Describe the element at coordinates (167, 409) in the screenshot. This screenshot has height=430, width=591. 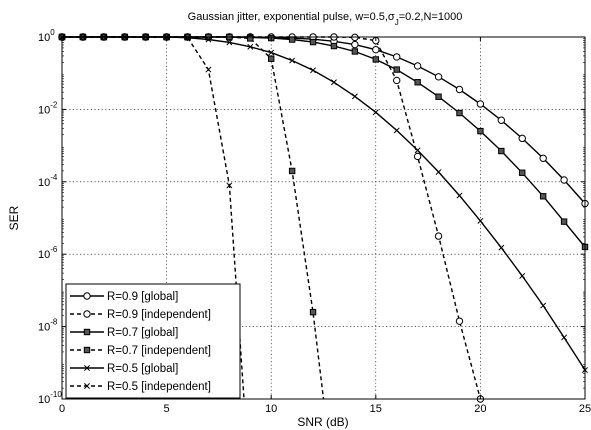
I see `x-tick-label: 5` at that location.